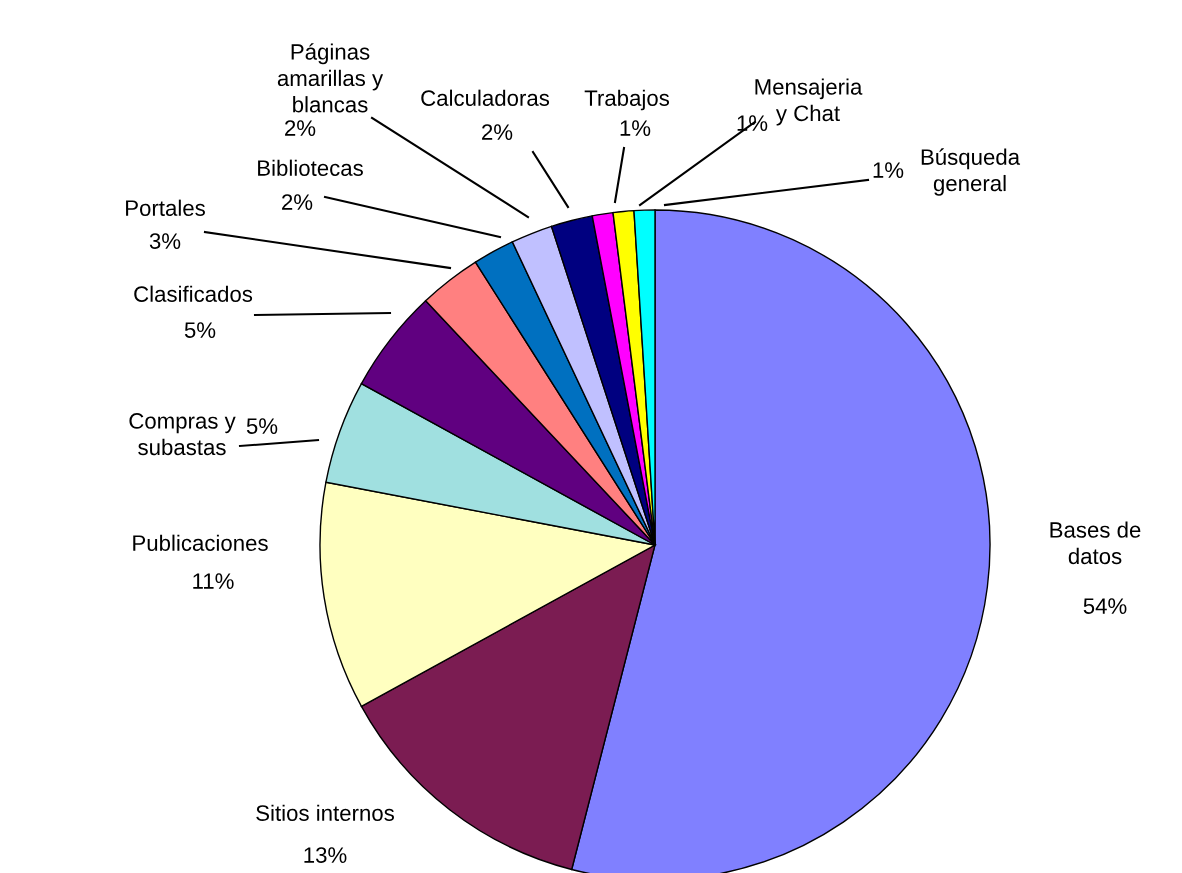  What do you see at coordinates (627, 100) in the screenshot?
I see `slice-label: Trabajos` at bounding box center [627, 100].